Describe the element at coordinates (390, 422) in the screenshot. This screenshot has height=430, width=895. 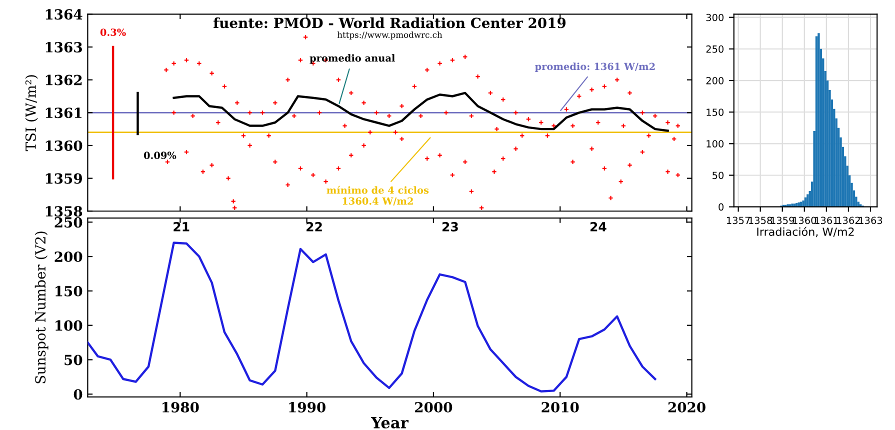
I see `x-axis-title: Year` at that location.